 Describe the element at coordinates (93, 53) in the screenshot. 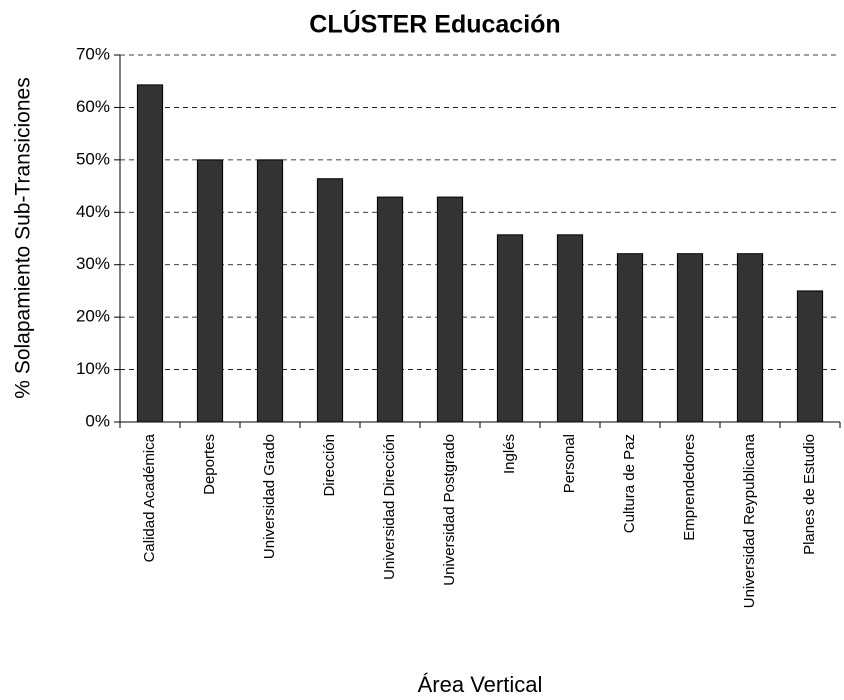

I see `y-tick-label: 70%` at that location.